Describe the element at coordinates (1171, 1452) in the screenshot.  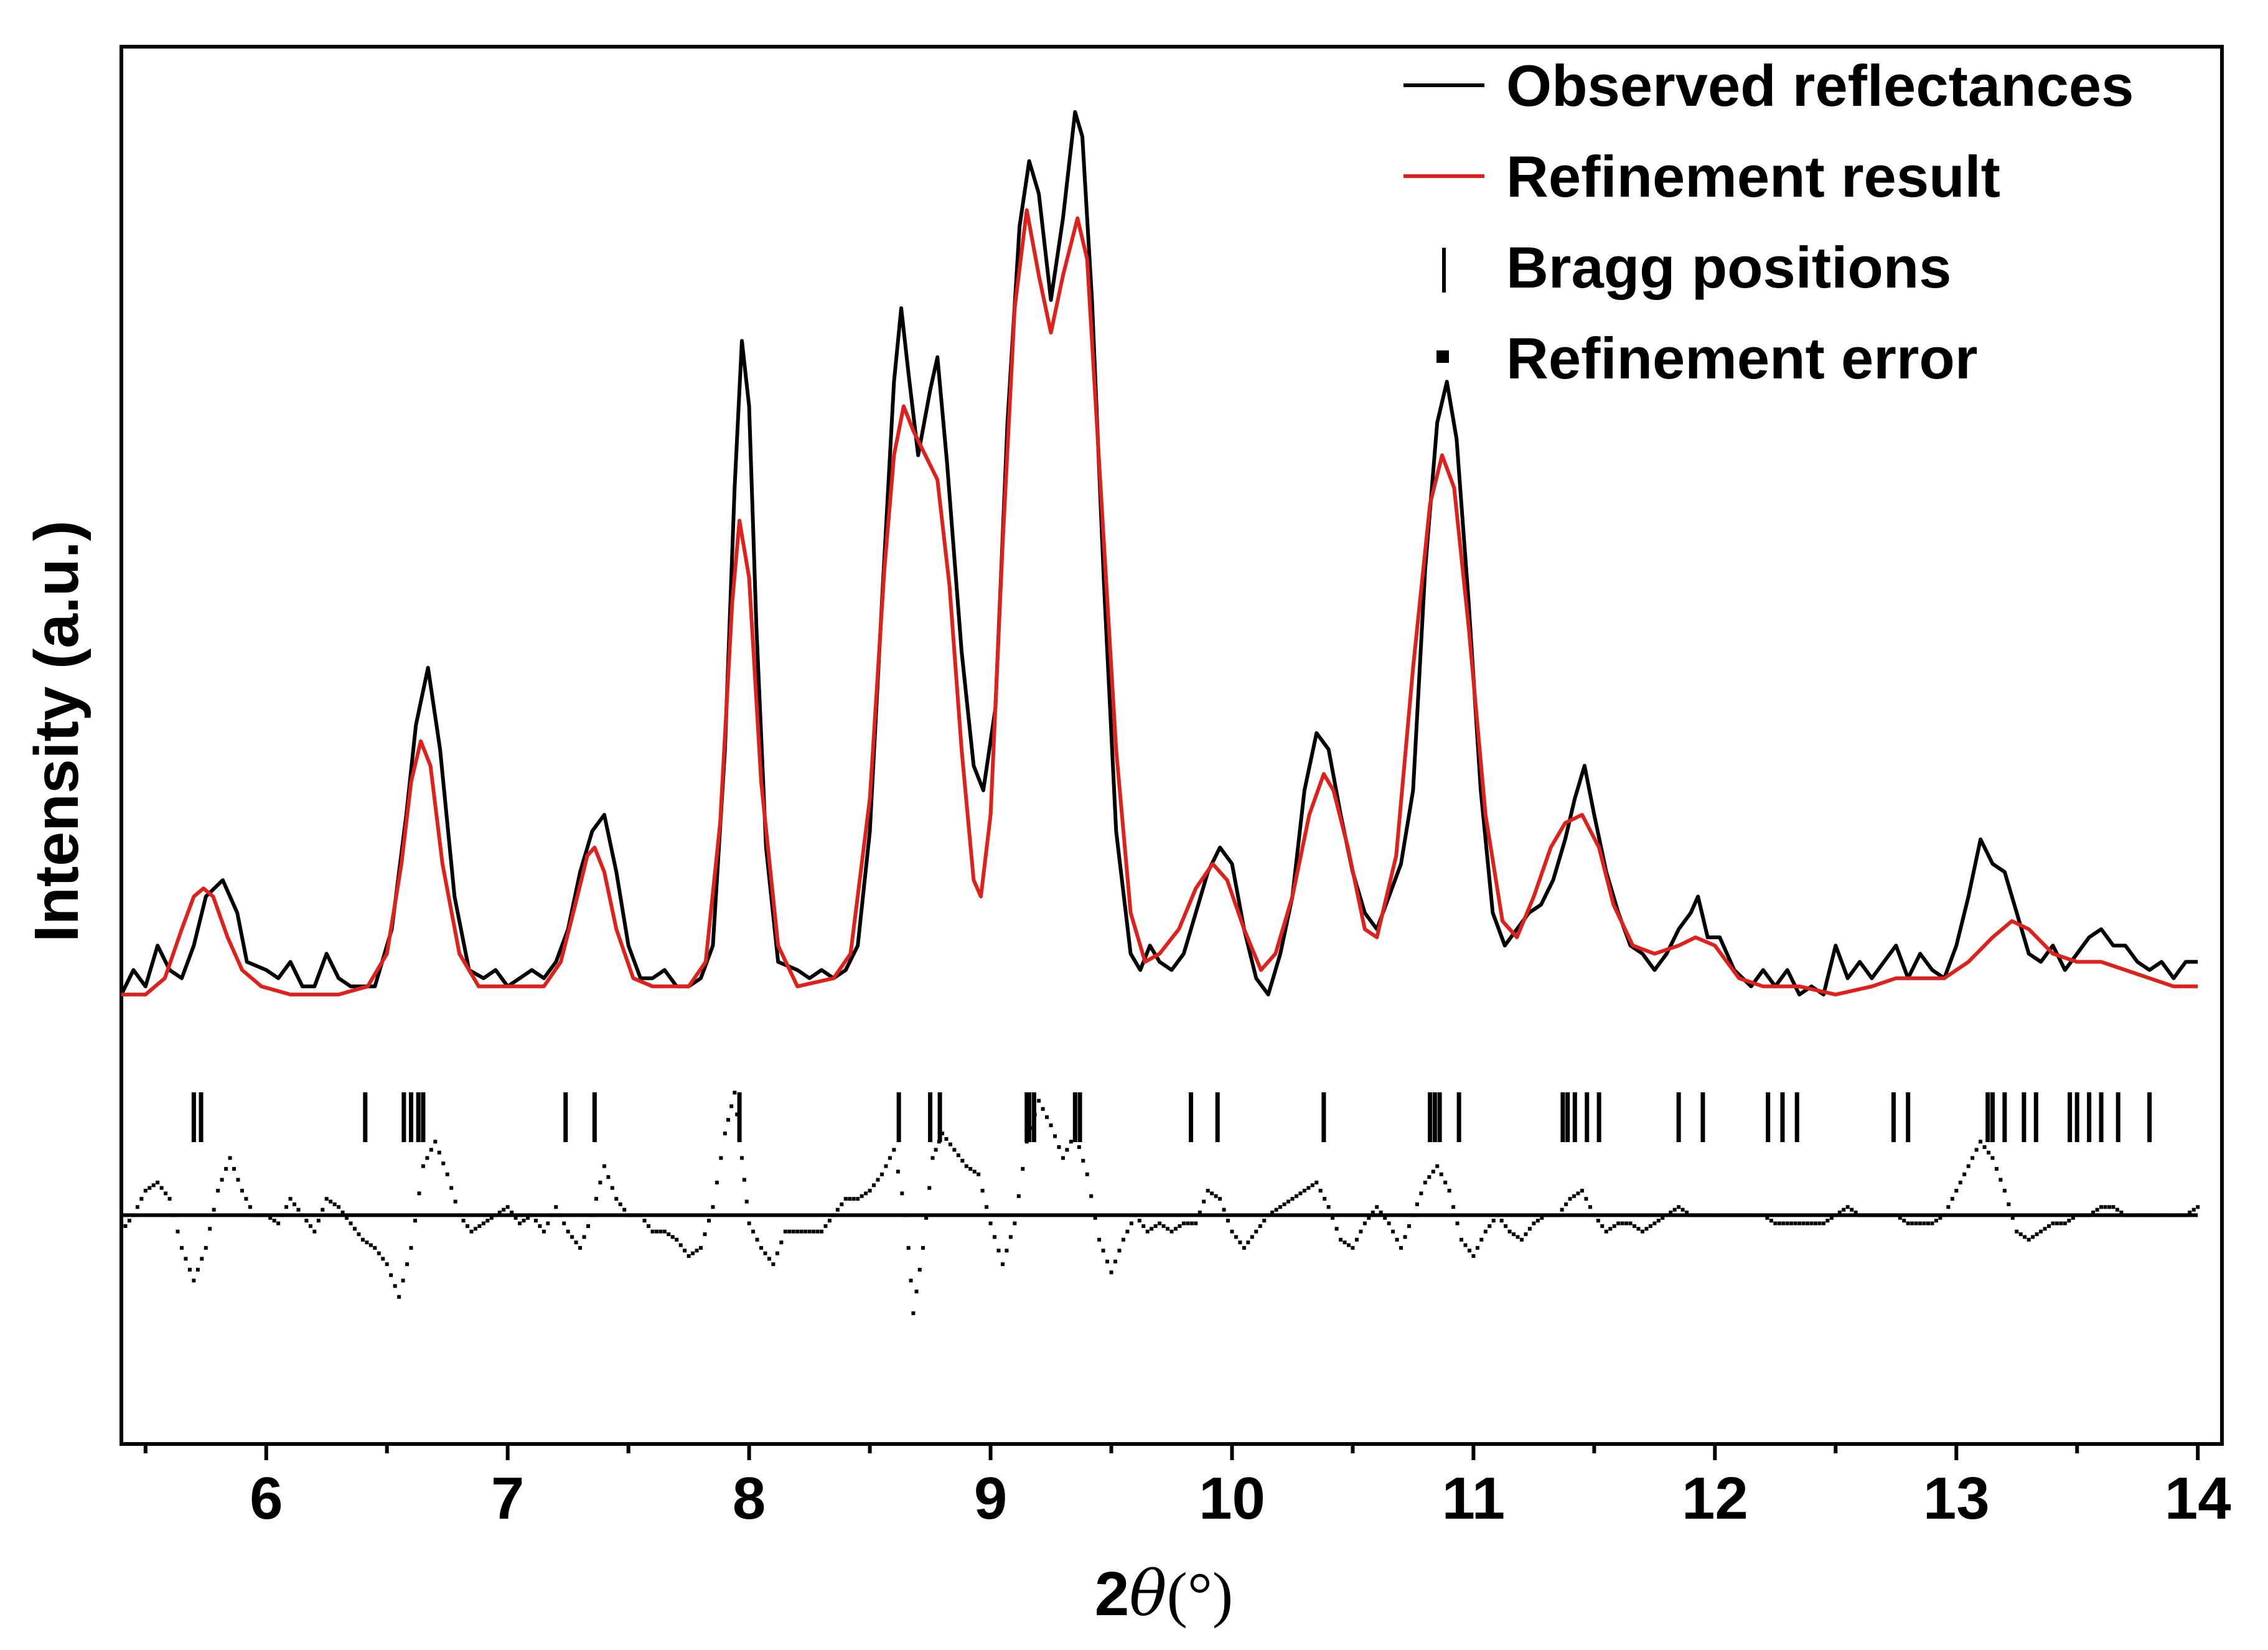
I see `x-axis-ticks` at that location.